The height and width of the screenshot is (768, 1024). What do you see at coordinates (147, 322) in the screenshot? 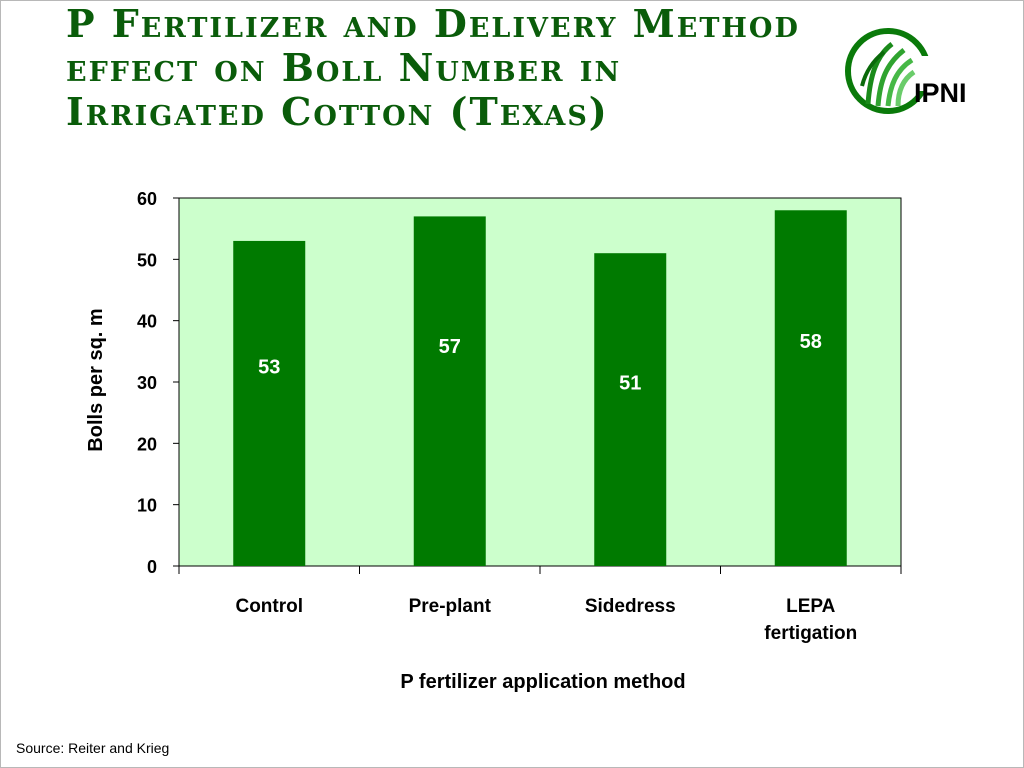
I see `y-tick-label: 40` at bounding box center [147, 322].